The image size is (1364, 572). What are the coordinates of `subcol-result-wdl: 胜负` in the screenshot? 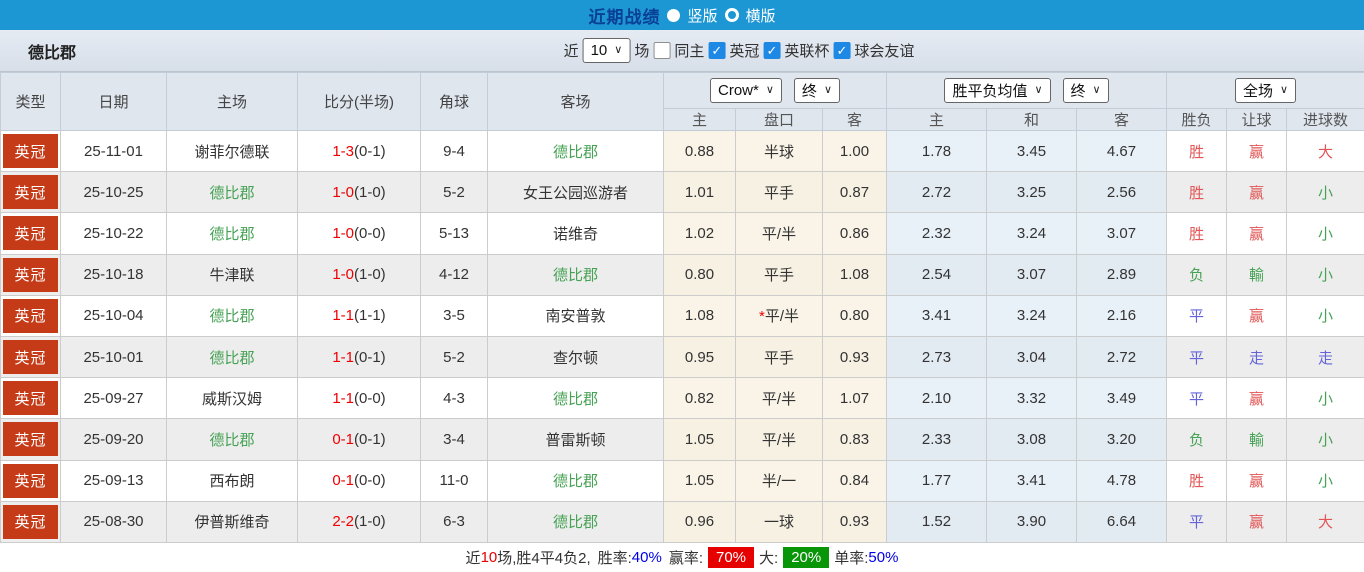 It's located at (1197, 119).